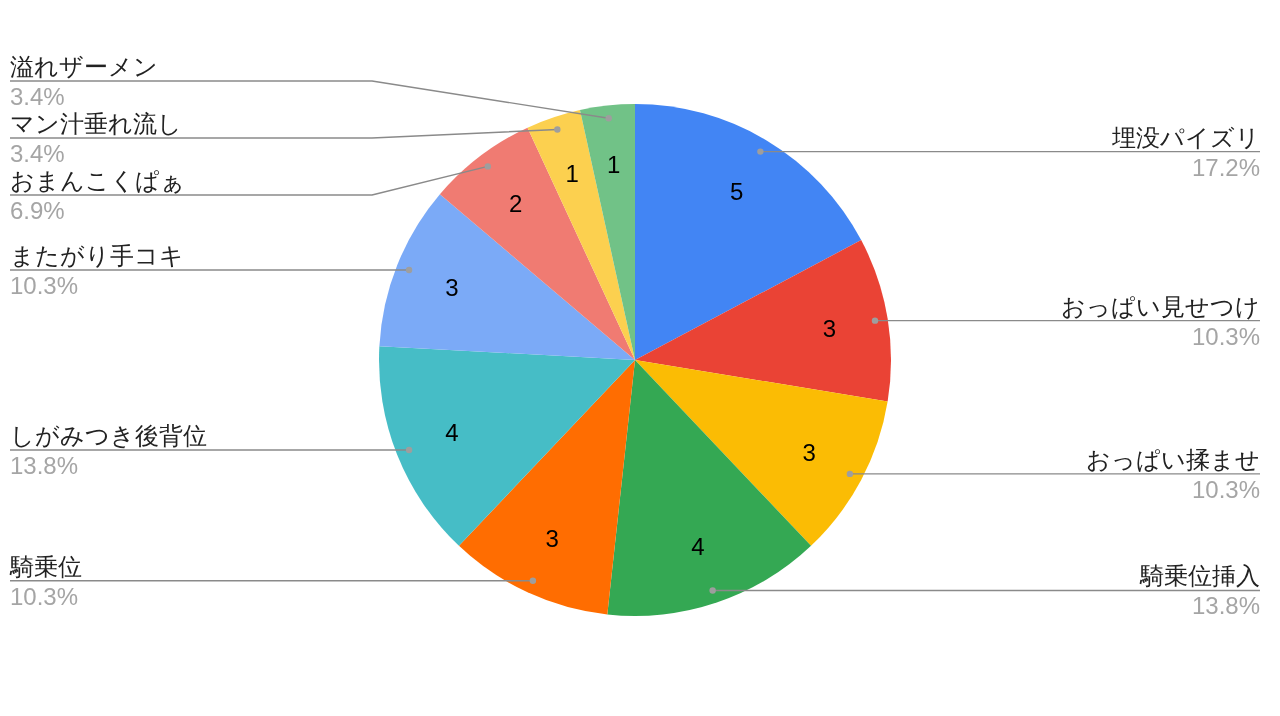 This screenshot has height=716, width=1280. What do you see at coordinates (1225, 167) in the screenshot?
I see `slice-share: 17.2%` at bounding box center [1225, 167].